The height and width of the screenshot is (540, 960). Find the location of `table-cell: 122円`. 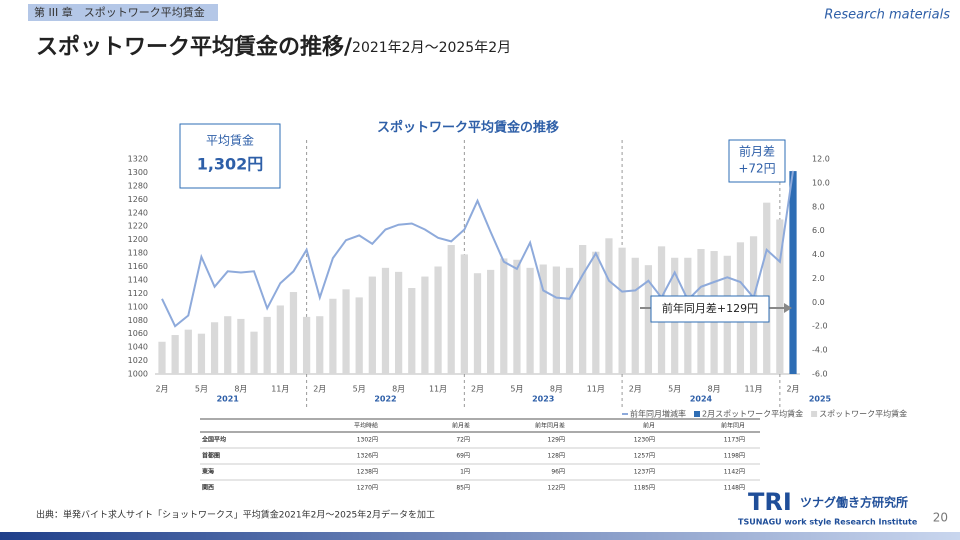

table-cell: 122円 is located at coordinates (556, 488).